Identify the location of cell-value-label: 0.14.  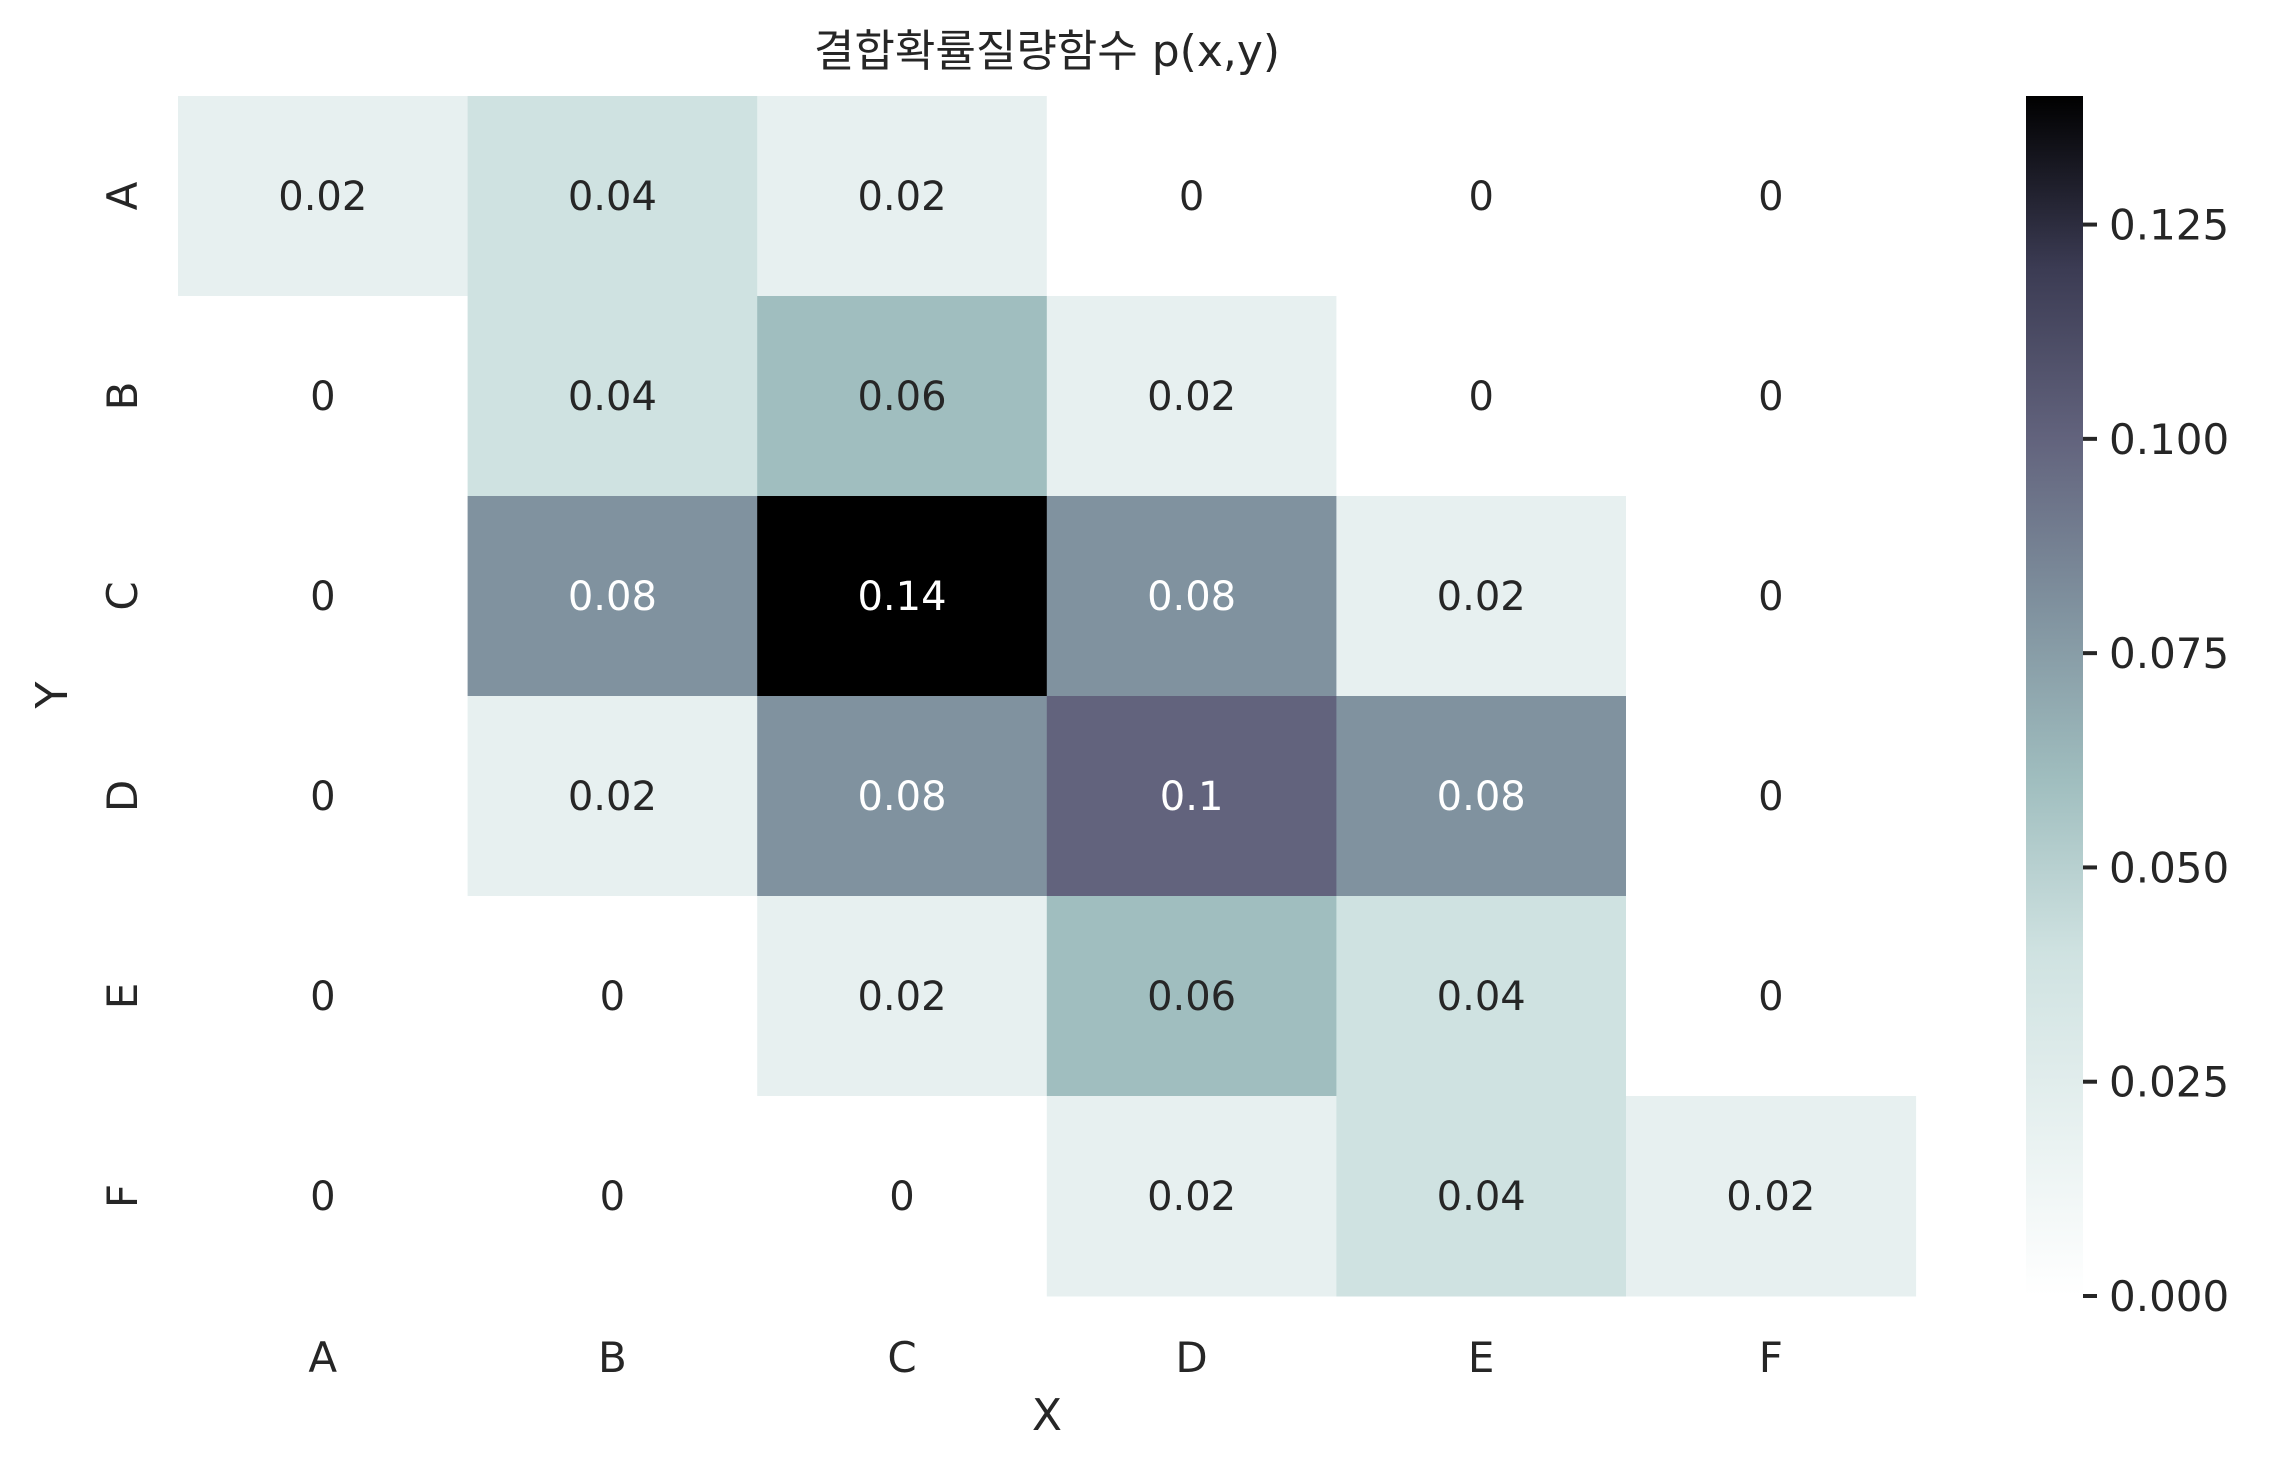
(901, 597).